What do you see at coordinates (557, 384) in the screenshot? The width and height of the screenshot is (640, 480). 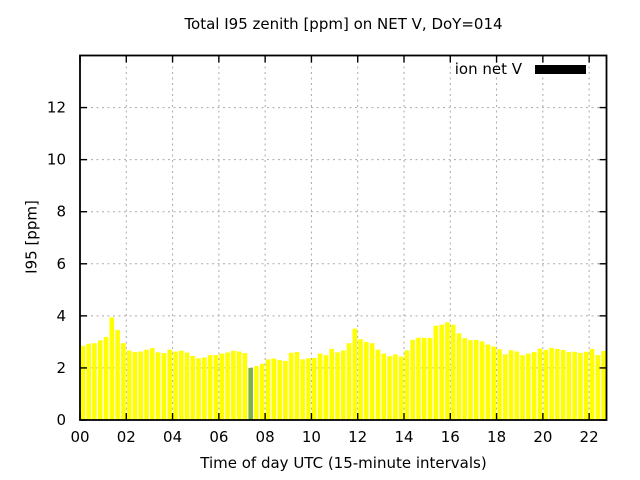 I see `bar-20:30` at bounding box center [557, 384].